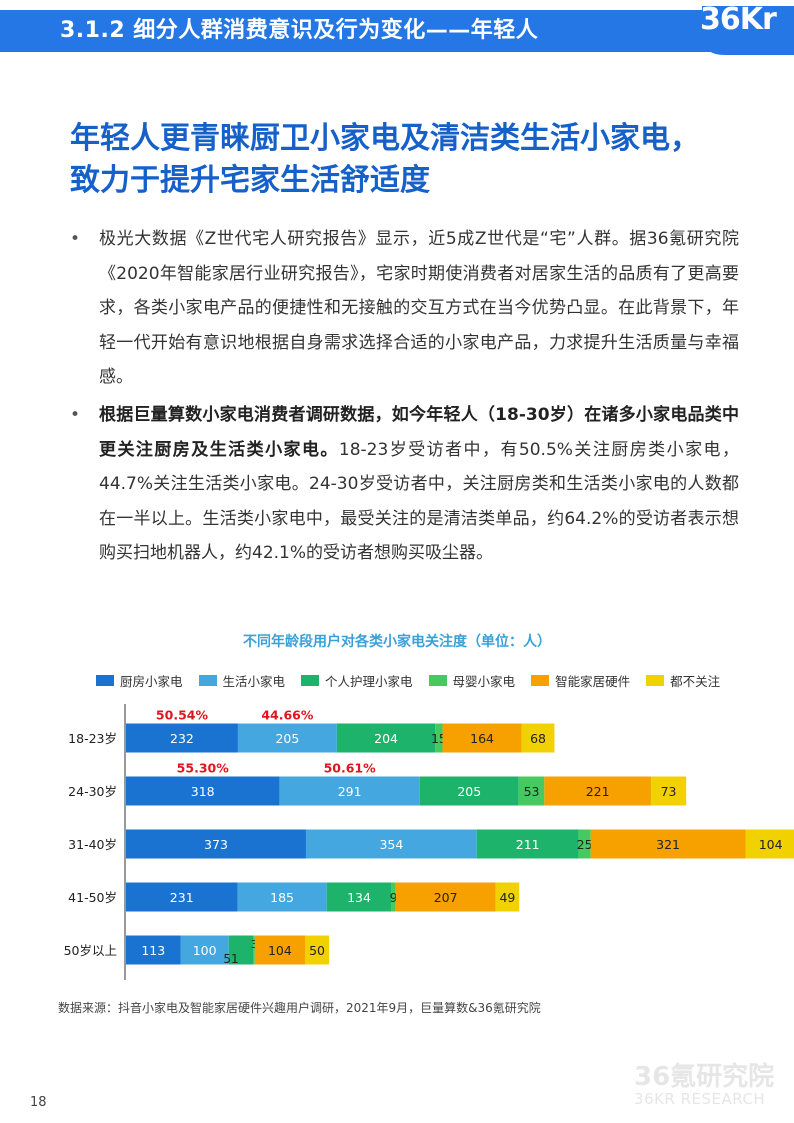  I want to click on chart-legend: 厨房小家电 生活小家电 个人护理小家电 母婴小家电 智能家居硬件 都不关注, so click(416, 680).